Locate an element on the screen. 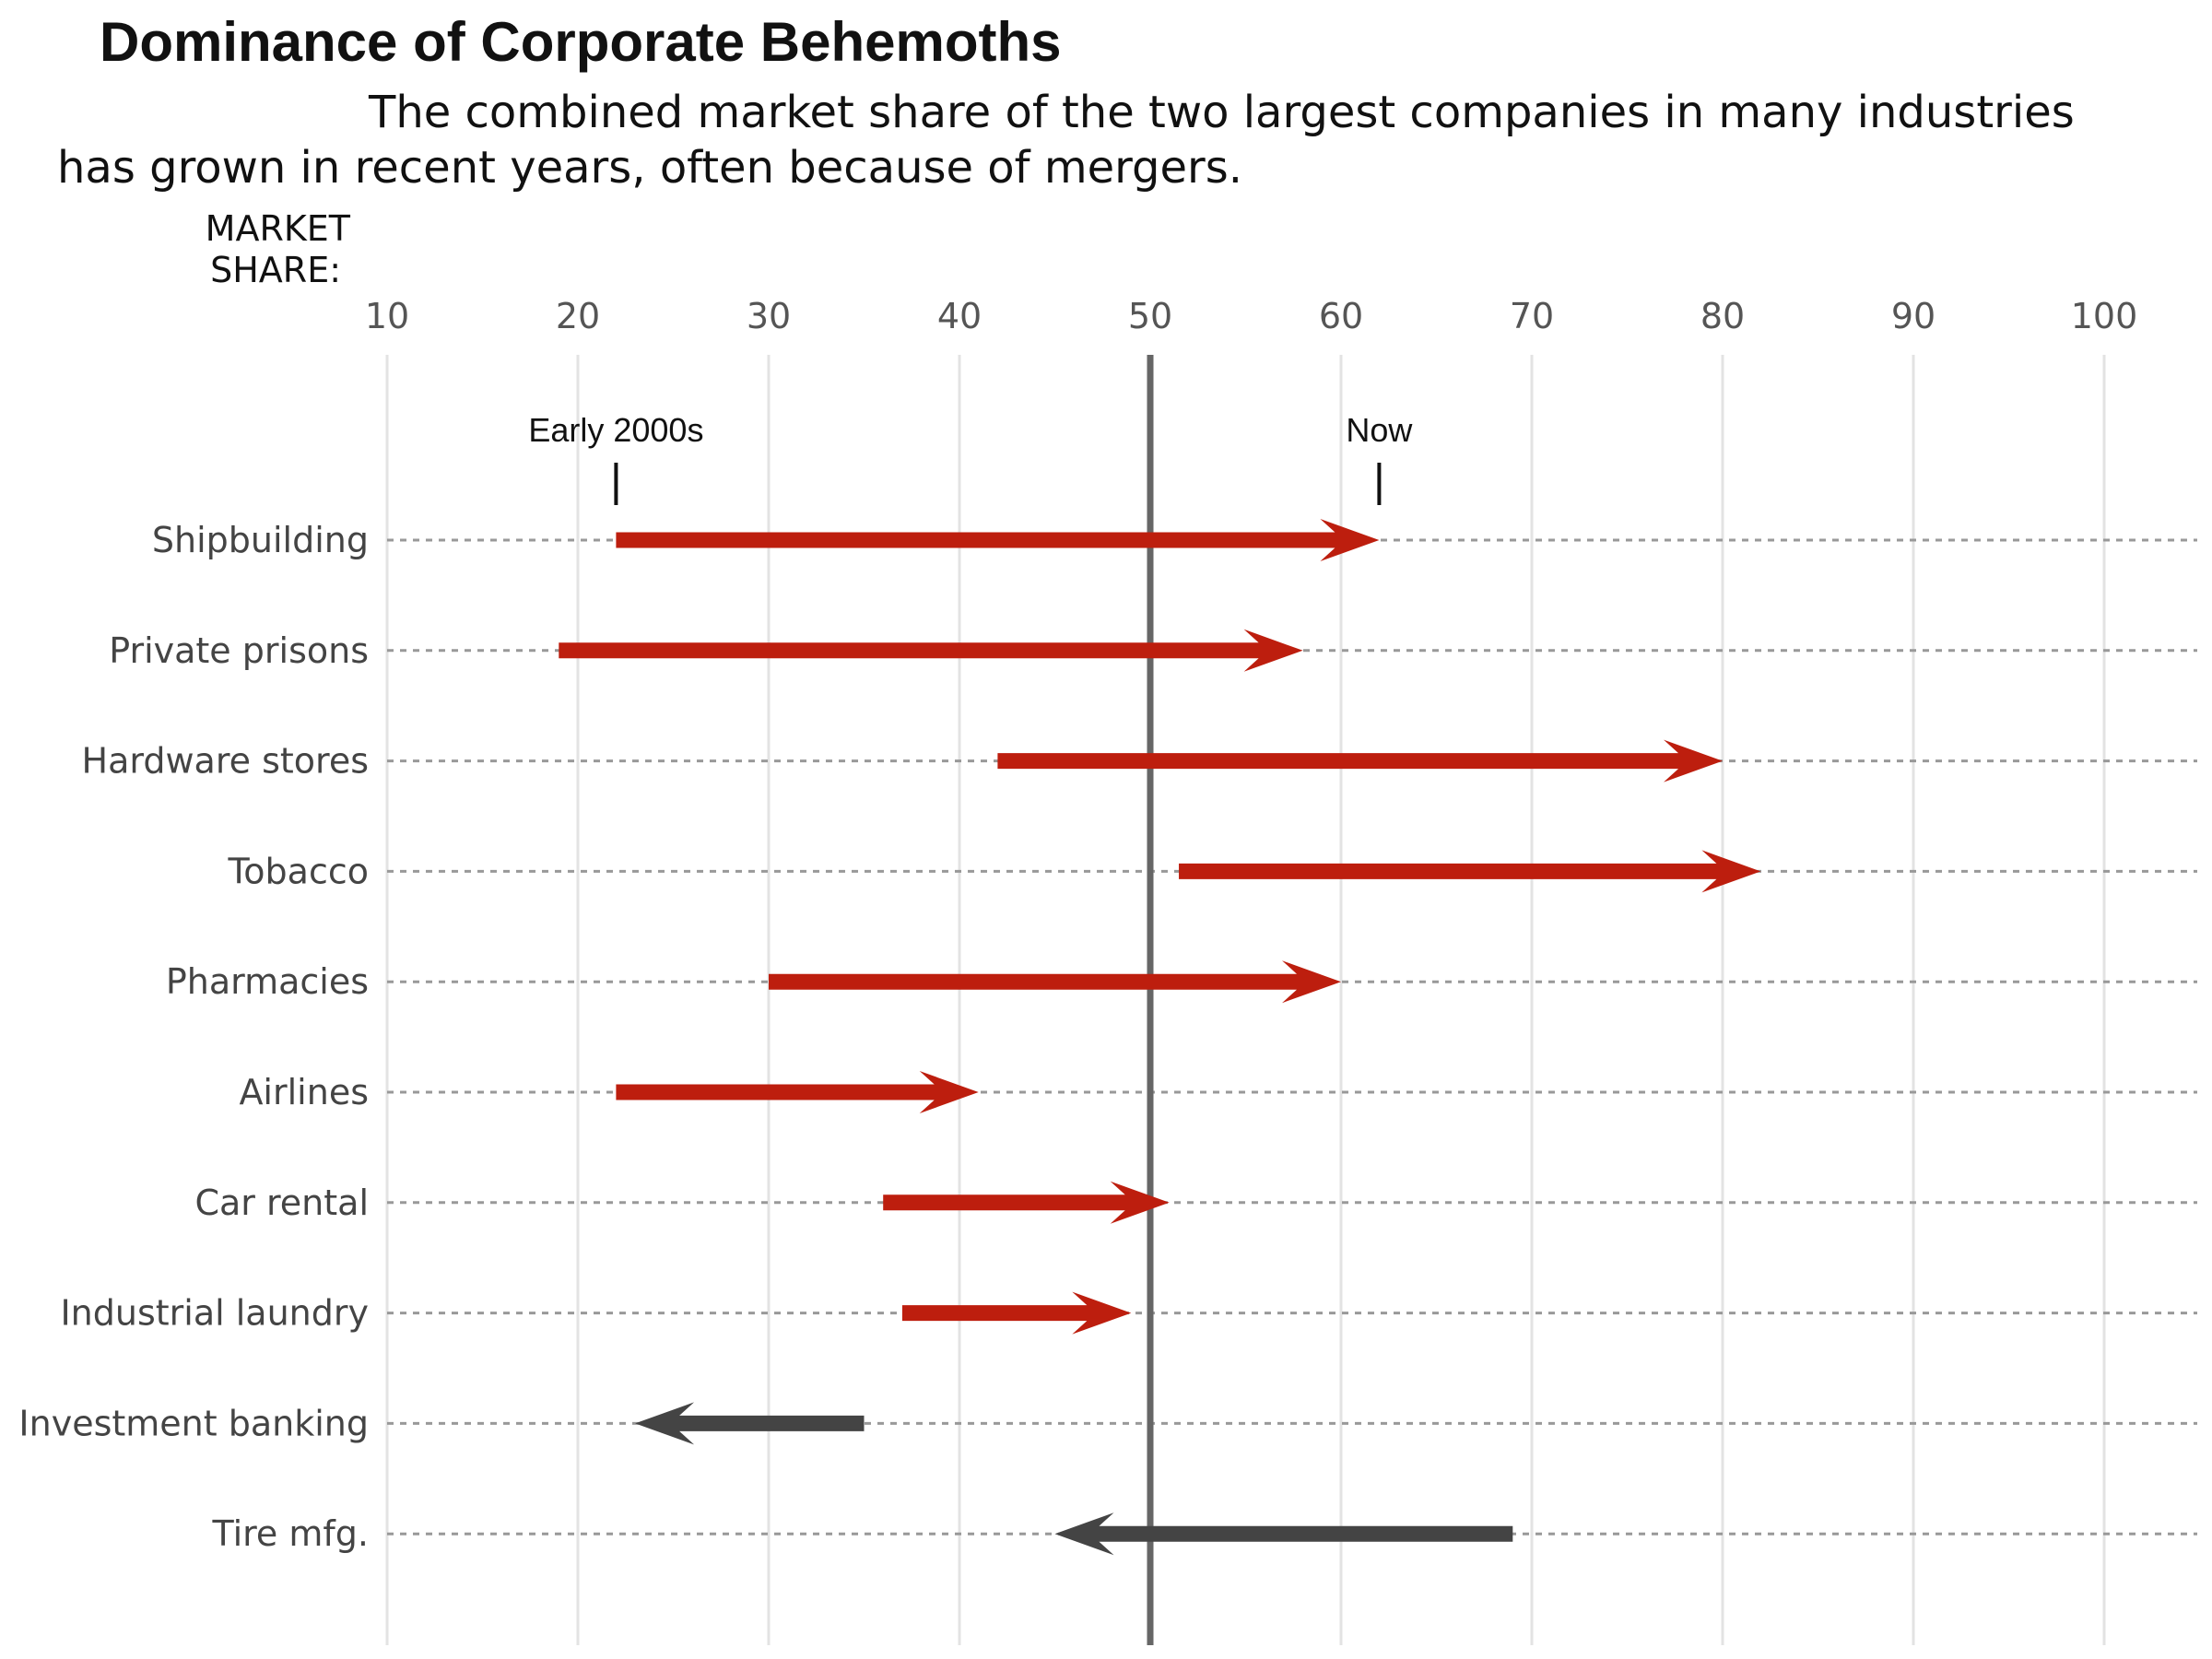 Image resolution: width=2212 pixels, height=1659 pixels. x-tick-label-40: 40 is located at coordinates (959, 316).